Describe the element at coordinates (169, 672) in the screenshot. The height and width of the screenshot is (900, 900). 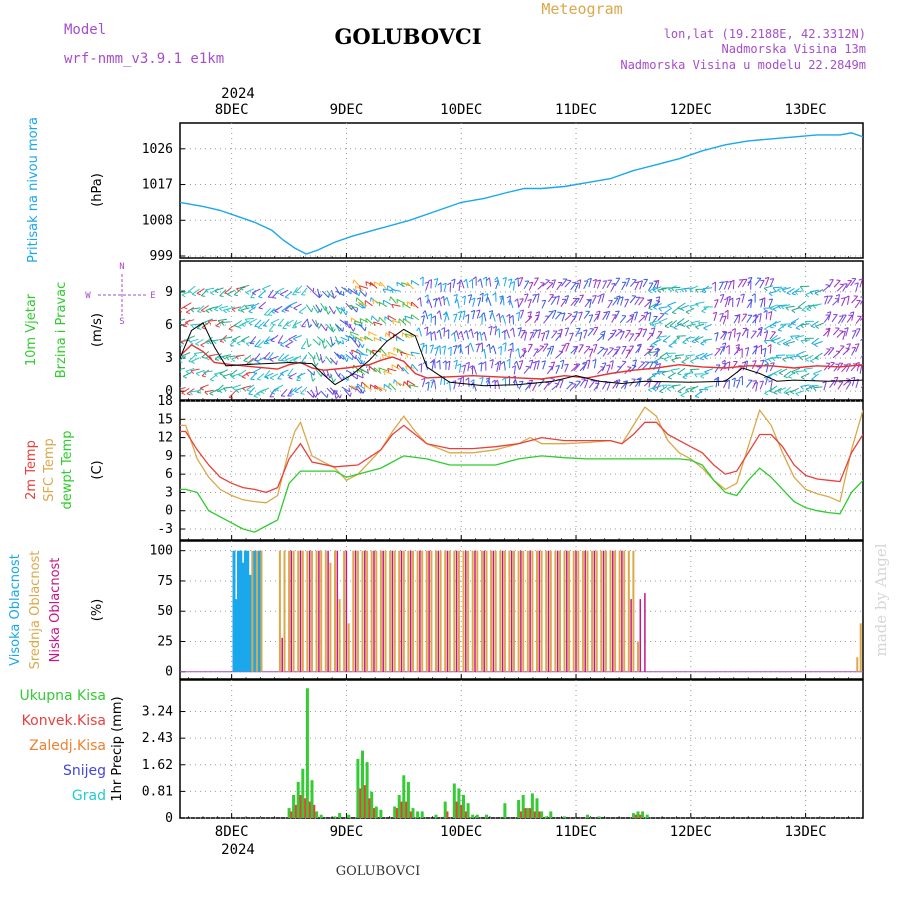
I see `y-tick-label: 0` at that location.